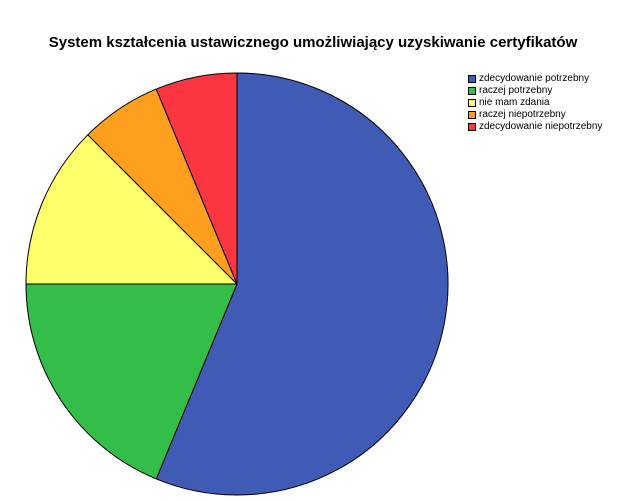 Image resolution: width=626 pixels, height=501 pixels. I want to click on legend-item: zdecydowanie niepotrzebny, so click(535, 127).